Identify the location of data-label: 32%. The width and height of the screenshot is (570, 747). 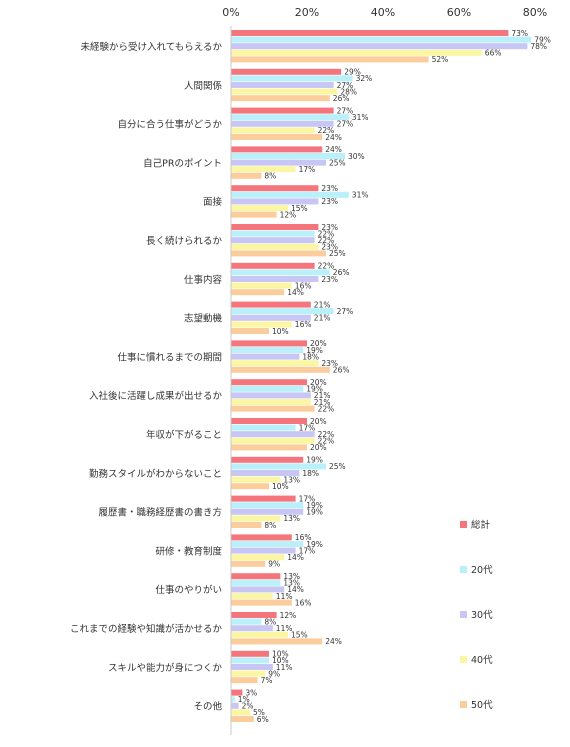
(364, 78).